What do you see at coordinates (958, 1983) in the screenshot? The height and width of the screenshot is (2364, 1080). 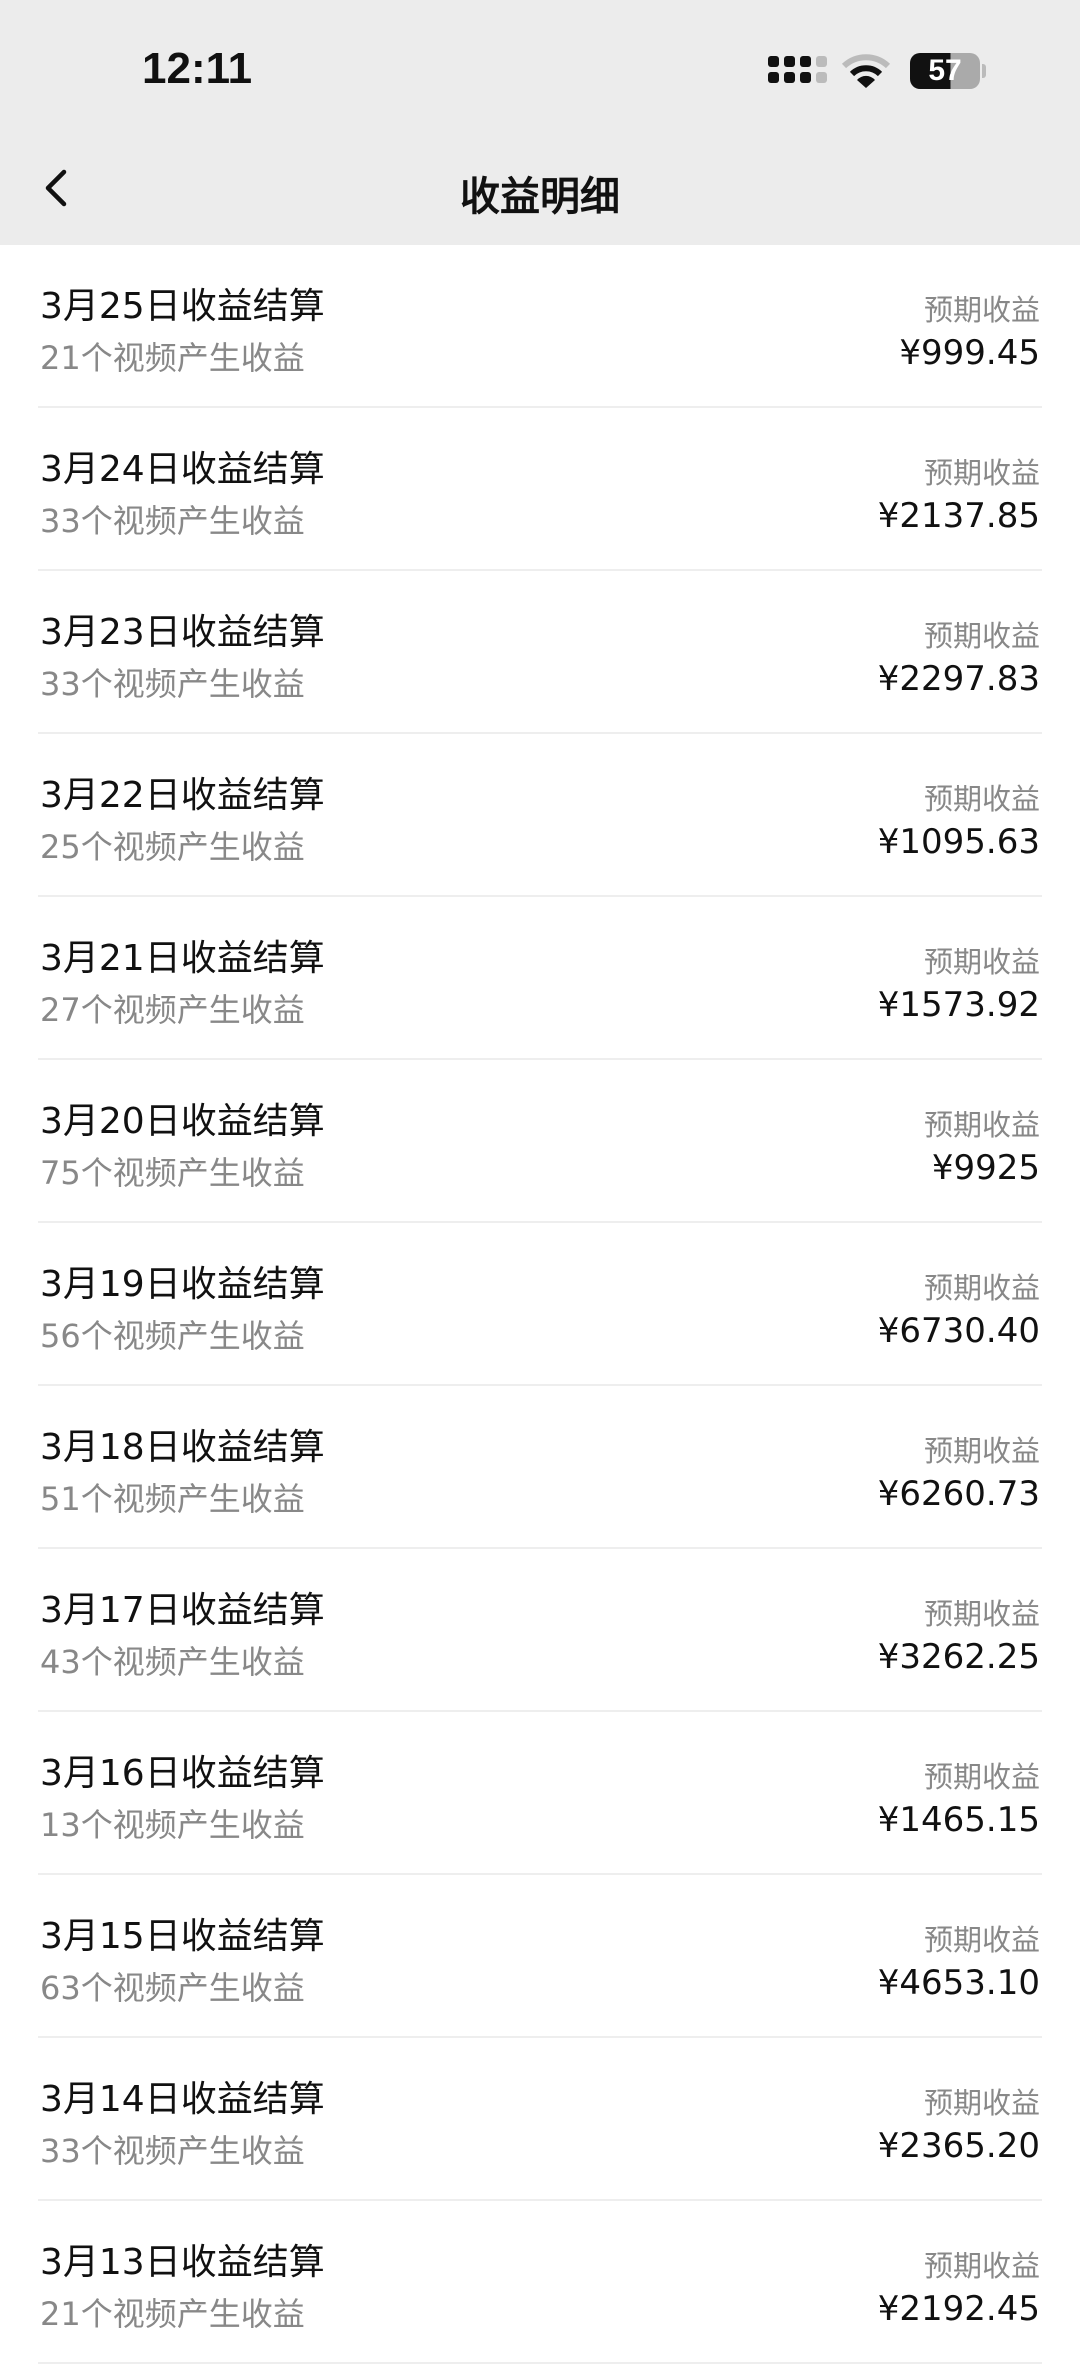 I see `item-amount: ¥4653.10` at bounding box center [958, 1983].